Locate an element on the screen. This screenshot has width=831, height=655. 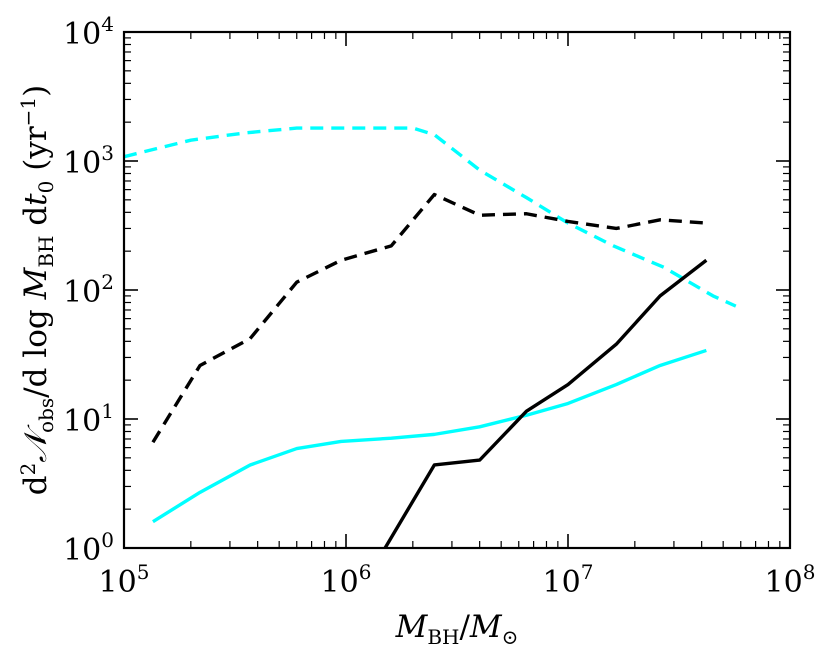
x-axis-label: MBH/M⊙ is located at coordinates (457, 629).